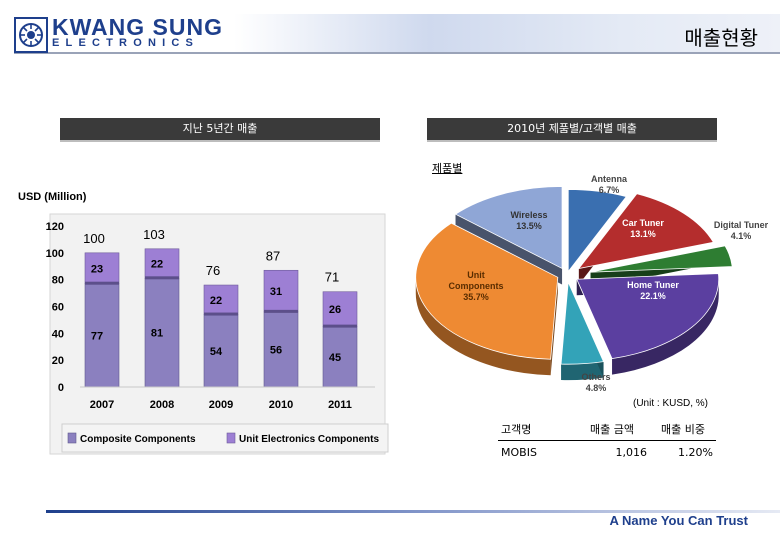 This screenshot has height=540, width=780. Describe the element at coordinates (162, 405) in the screenshot. I see `x-tick-label: 2008` at that location.